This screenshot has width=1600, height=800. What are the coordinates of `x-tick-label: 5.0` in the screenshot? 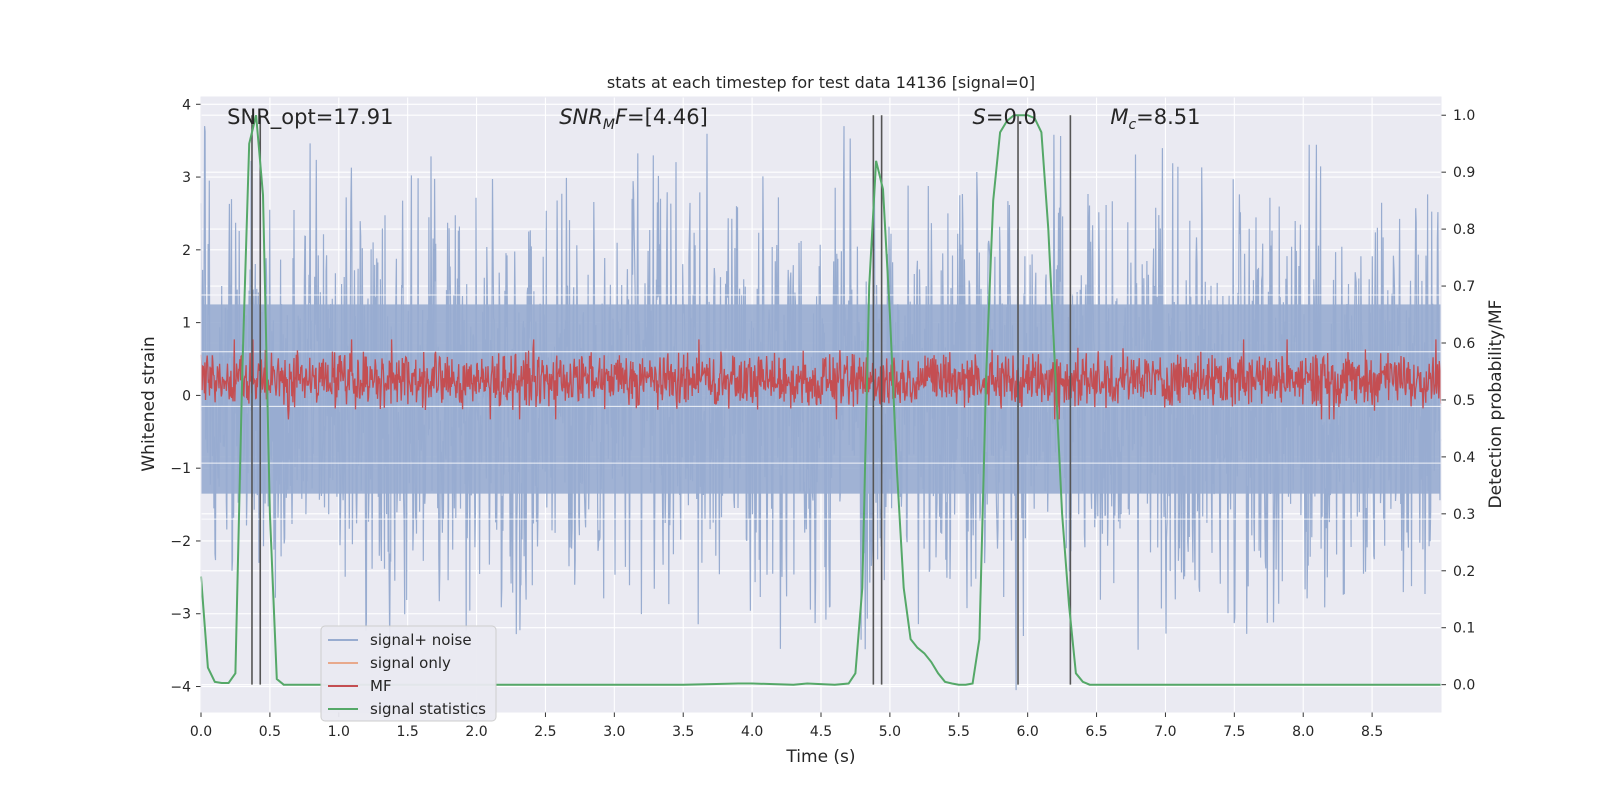 It's located at (890, 732).